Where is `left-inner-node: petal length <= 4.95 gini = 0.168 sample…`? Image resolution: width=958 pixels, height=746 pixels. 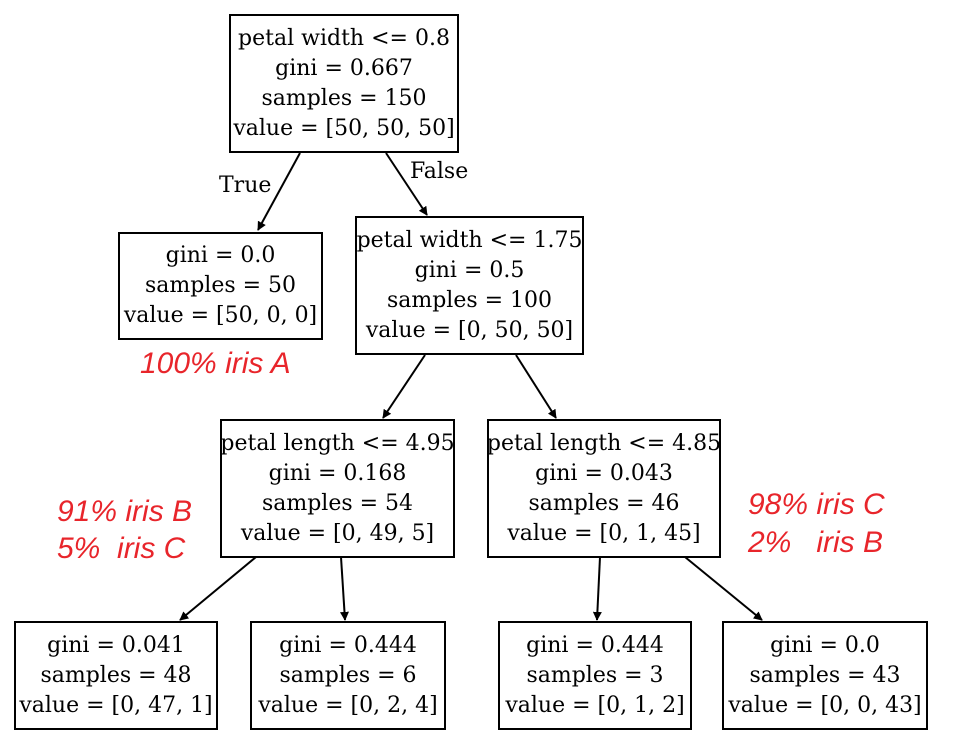
left-inner-node: petal length <= 4.95 gini = 0.168 sample… is located at coordinates (337, 488).